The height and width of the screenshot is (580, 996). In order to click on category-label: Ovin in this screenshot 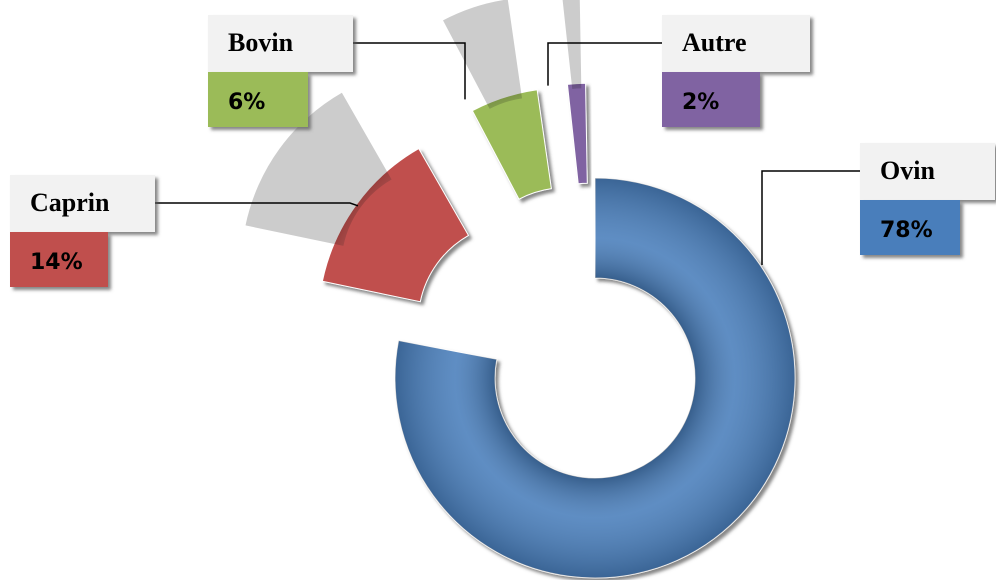, I will do `click(907, 170)`.